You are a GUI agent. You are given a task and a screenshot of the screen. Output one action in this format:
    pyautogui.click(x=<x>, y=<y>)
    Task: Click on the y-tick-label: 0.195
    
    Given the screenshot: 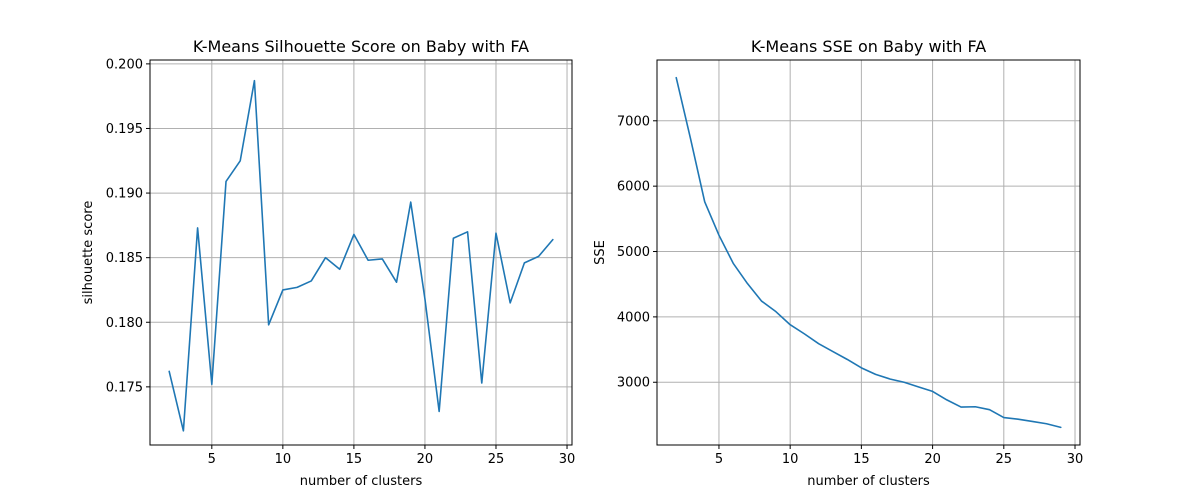 What is the action you would take?
    pyautogui.click(x=124, y=129)
    